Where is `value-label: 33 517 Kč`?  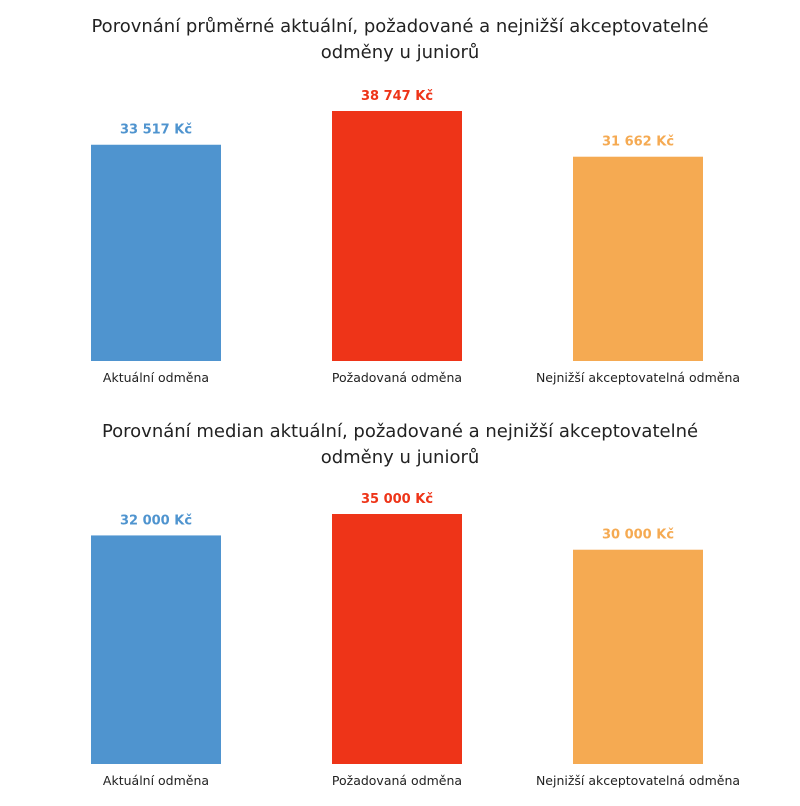 value-label: 33 517 Kč is located at coordinates (156, 130).